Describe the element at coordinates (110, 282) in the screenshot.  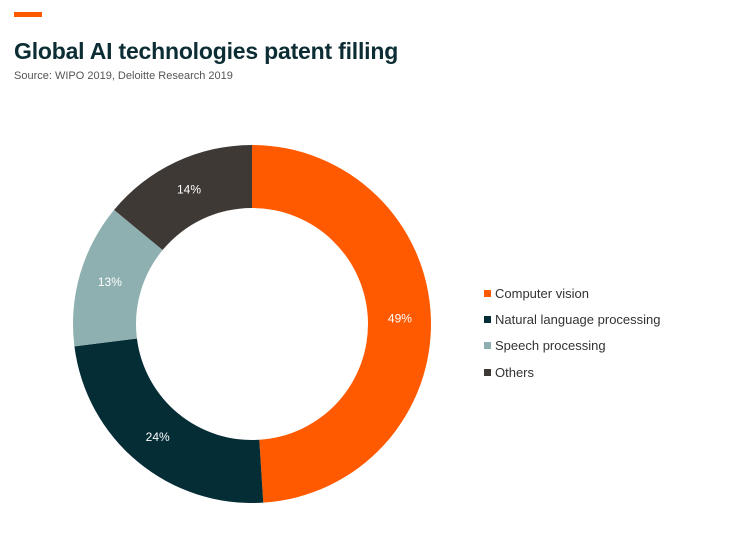
I see `data-label-speech-processing: 13%` at that location.